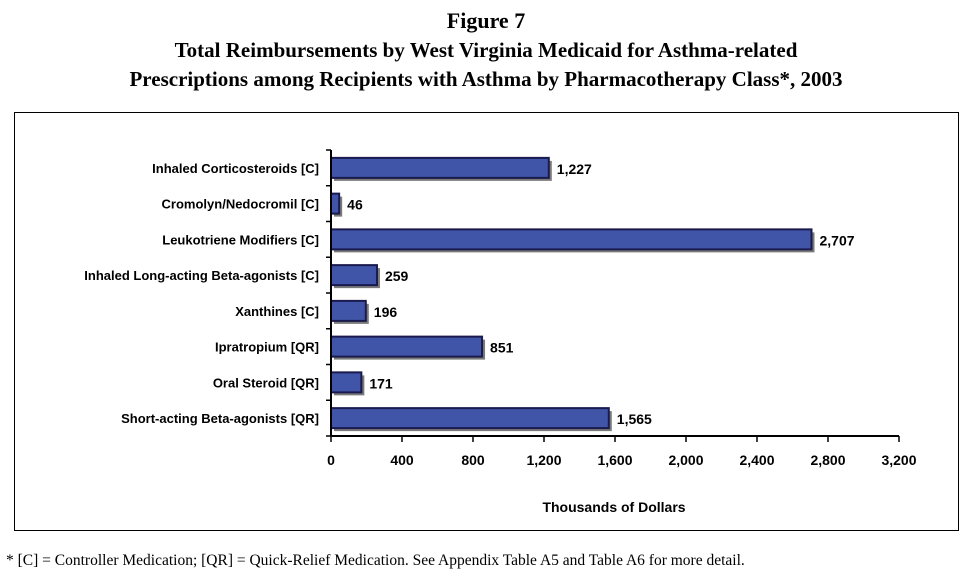  What do you see at coordinates (756, 460) in the screenshot?
I see `x-tick-label: 2,400` at bounding box center [756, 460].